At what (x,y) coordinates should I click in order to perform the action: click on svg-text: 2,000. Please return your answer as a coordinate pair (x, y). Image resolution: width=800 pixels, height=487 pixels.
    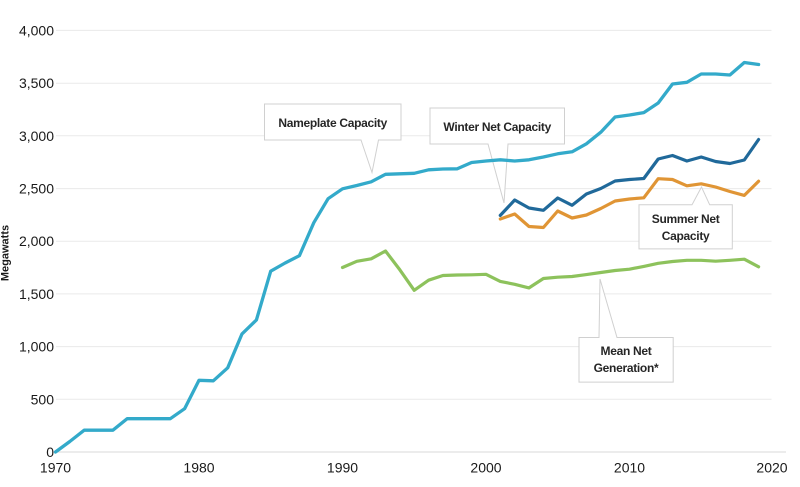
    Looking at the image, I should click on (36, 241).